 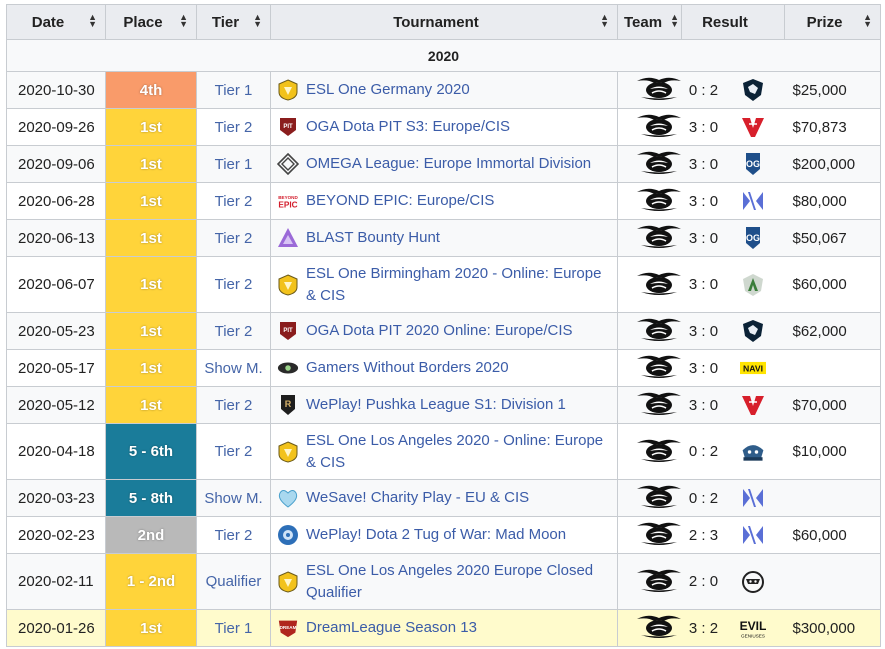 What do you see at coordinates (288, 628) in the screenshot?
I see `dreamleague-icon: DREAM` at bounding box center [288, 628].